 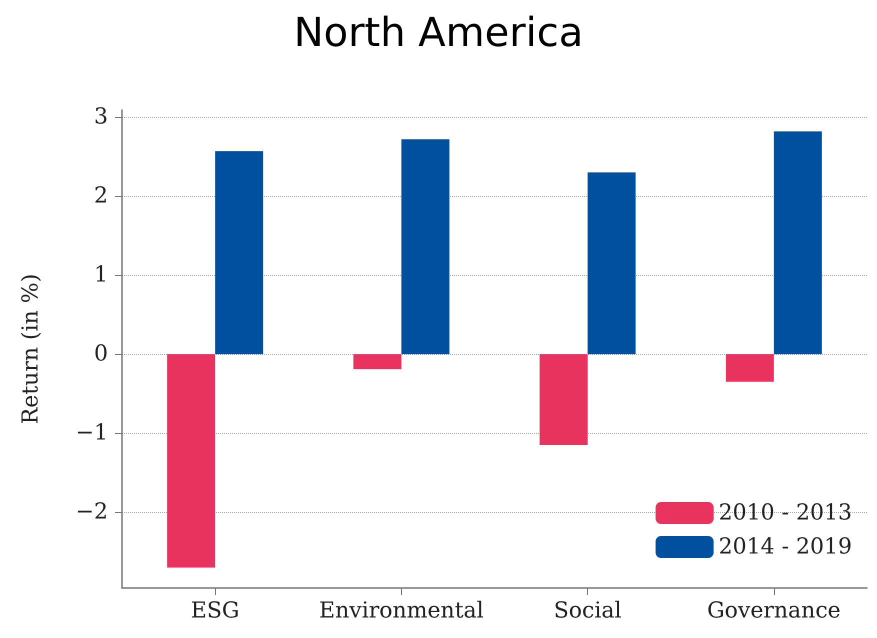 What do you see at coordinates (101, 354) in the screenshot?
I see `y-tick-label: 0` at bounding box center [101, 354].